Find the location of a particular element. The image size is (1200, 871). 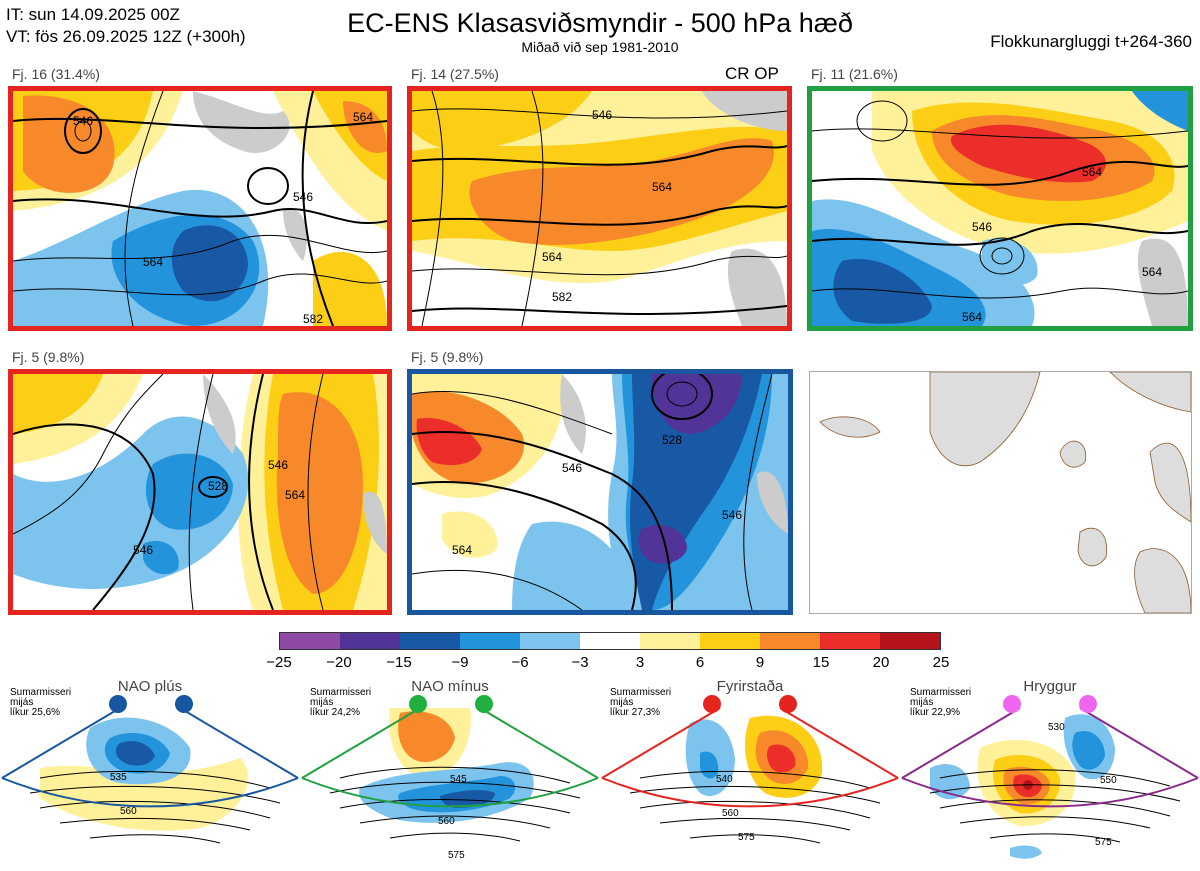

colorbar-tick: 3 is located at coordinates (640, 662).